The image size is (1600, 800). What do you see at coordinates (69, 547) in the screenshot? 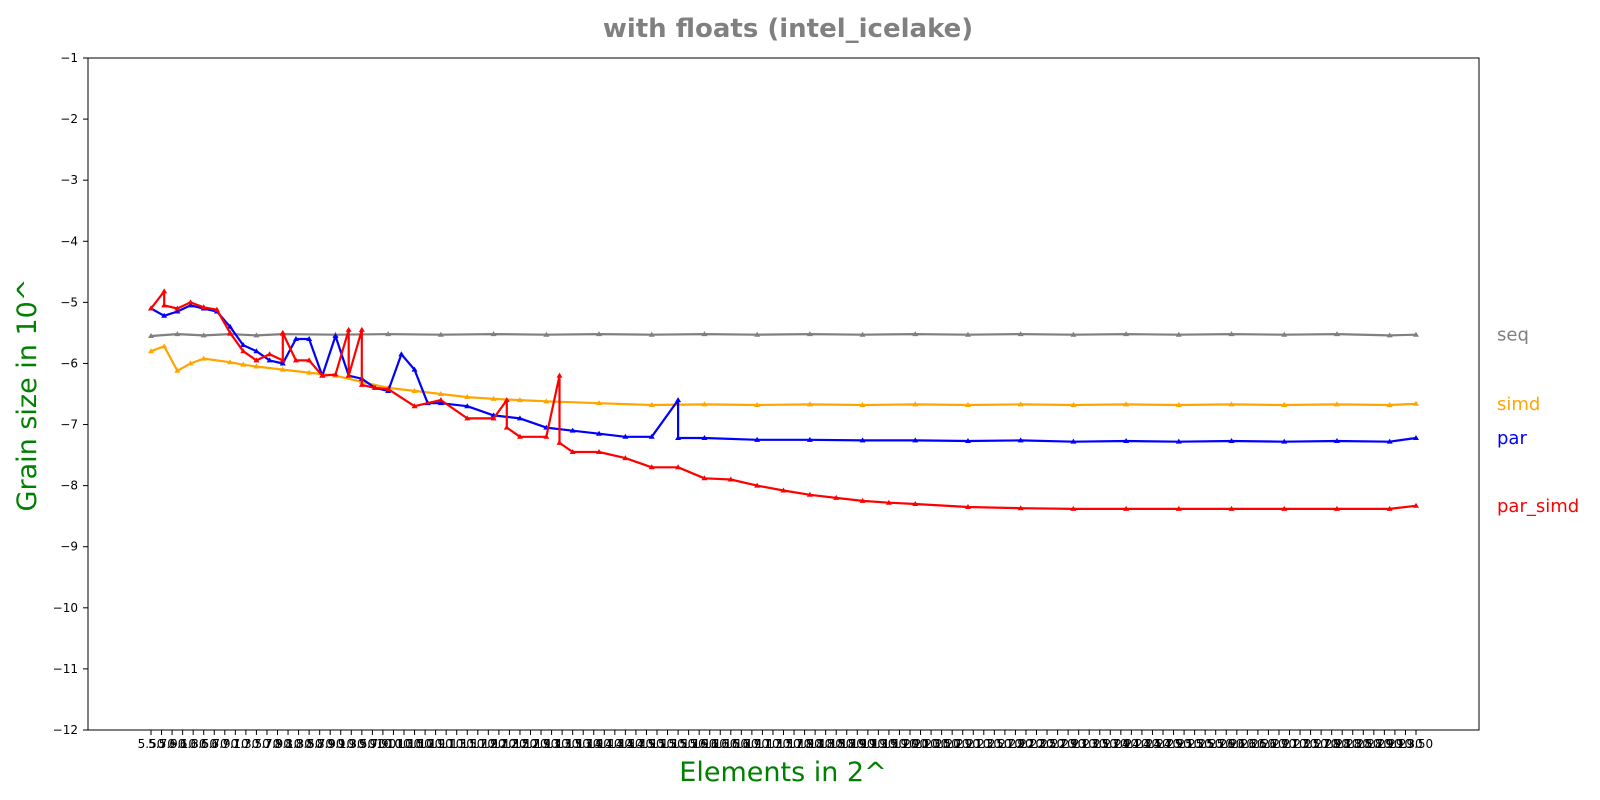
I see `y-tick-label: −9` at bounding box center [69, 547].